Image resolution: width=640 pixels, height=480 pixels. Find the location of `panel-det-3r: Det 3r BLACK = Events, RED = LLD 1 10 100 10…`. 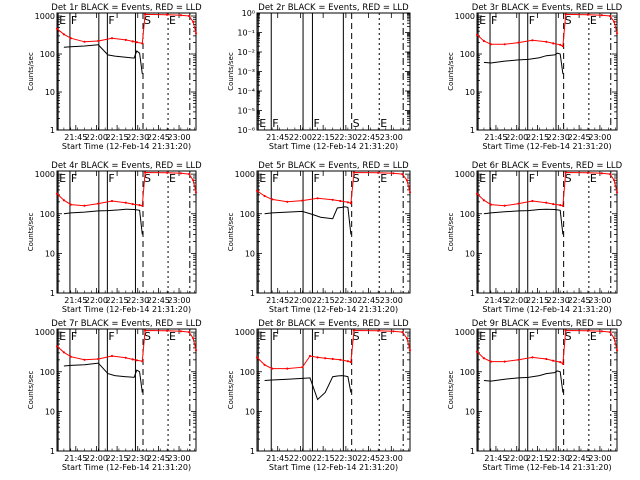

panel-det-3r: Det 3r BLACK = Events, RED = LLD 1 10 100 10… is located at coordinates (535, 77).